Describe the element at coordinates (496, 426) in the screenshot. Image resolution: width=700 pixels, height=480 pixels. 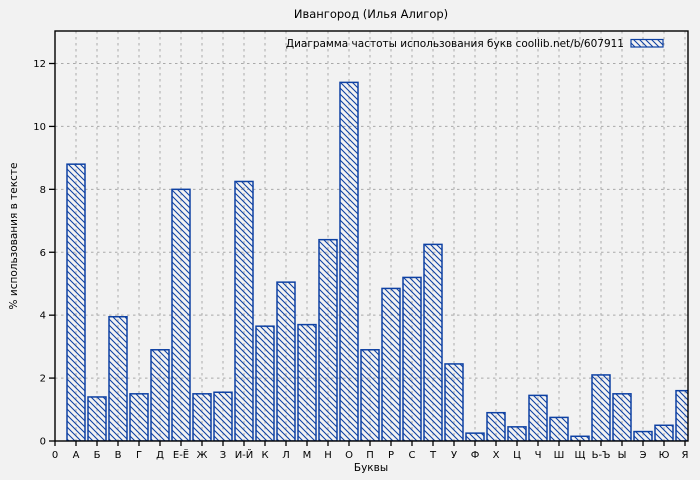
I see `bar-Х` at that location.